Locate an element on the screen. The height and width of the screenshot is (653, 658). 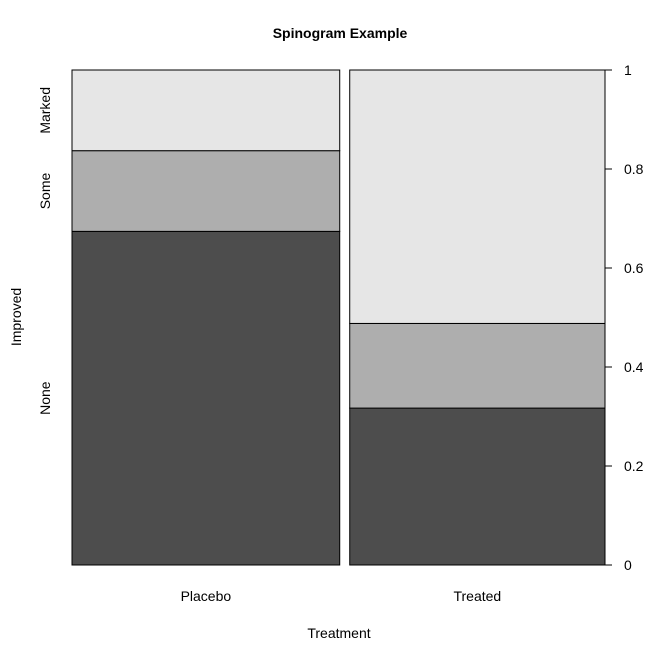
left-level-label: None is located at coordinates (45, 398).